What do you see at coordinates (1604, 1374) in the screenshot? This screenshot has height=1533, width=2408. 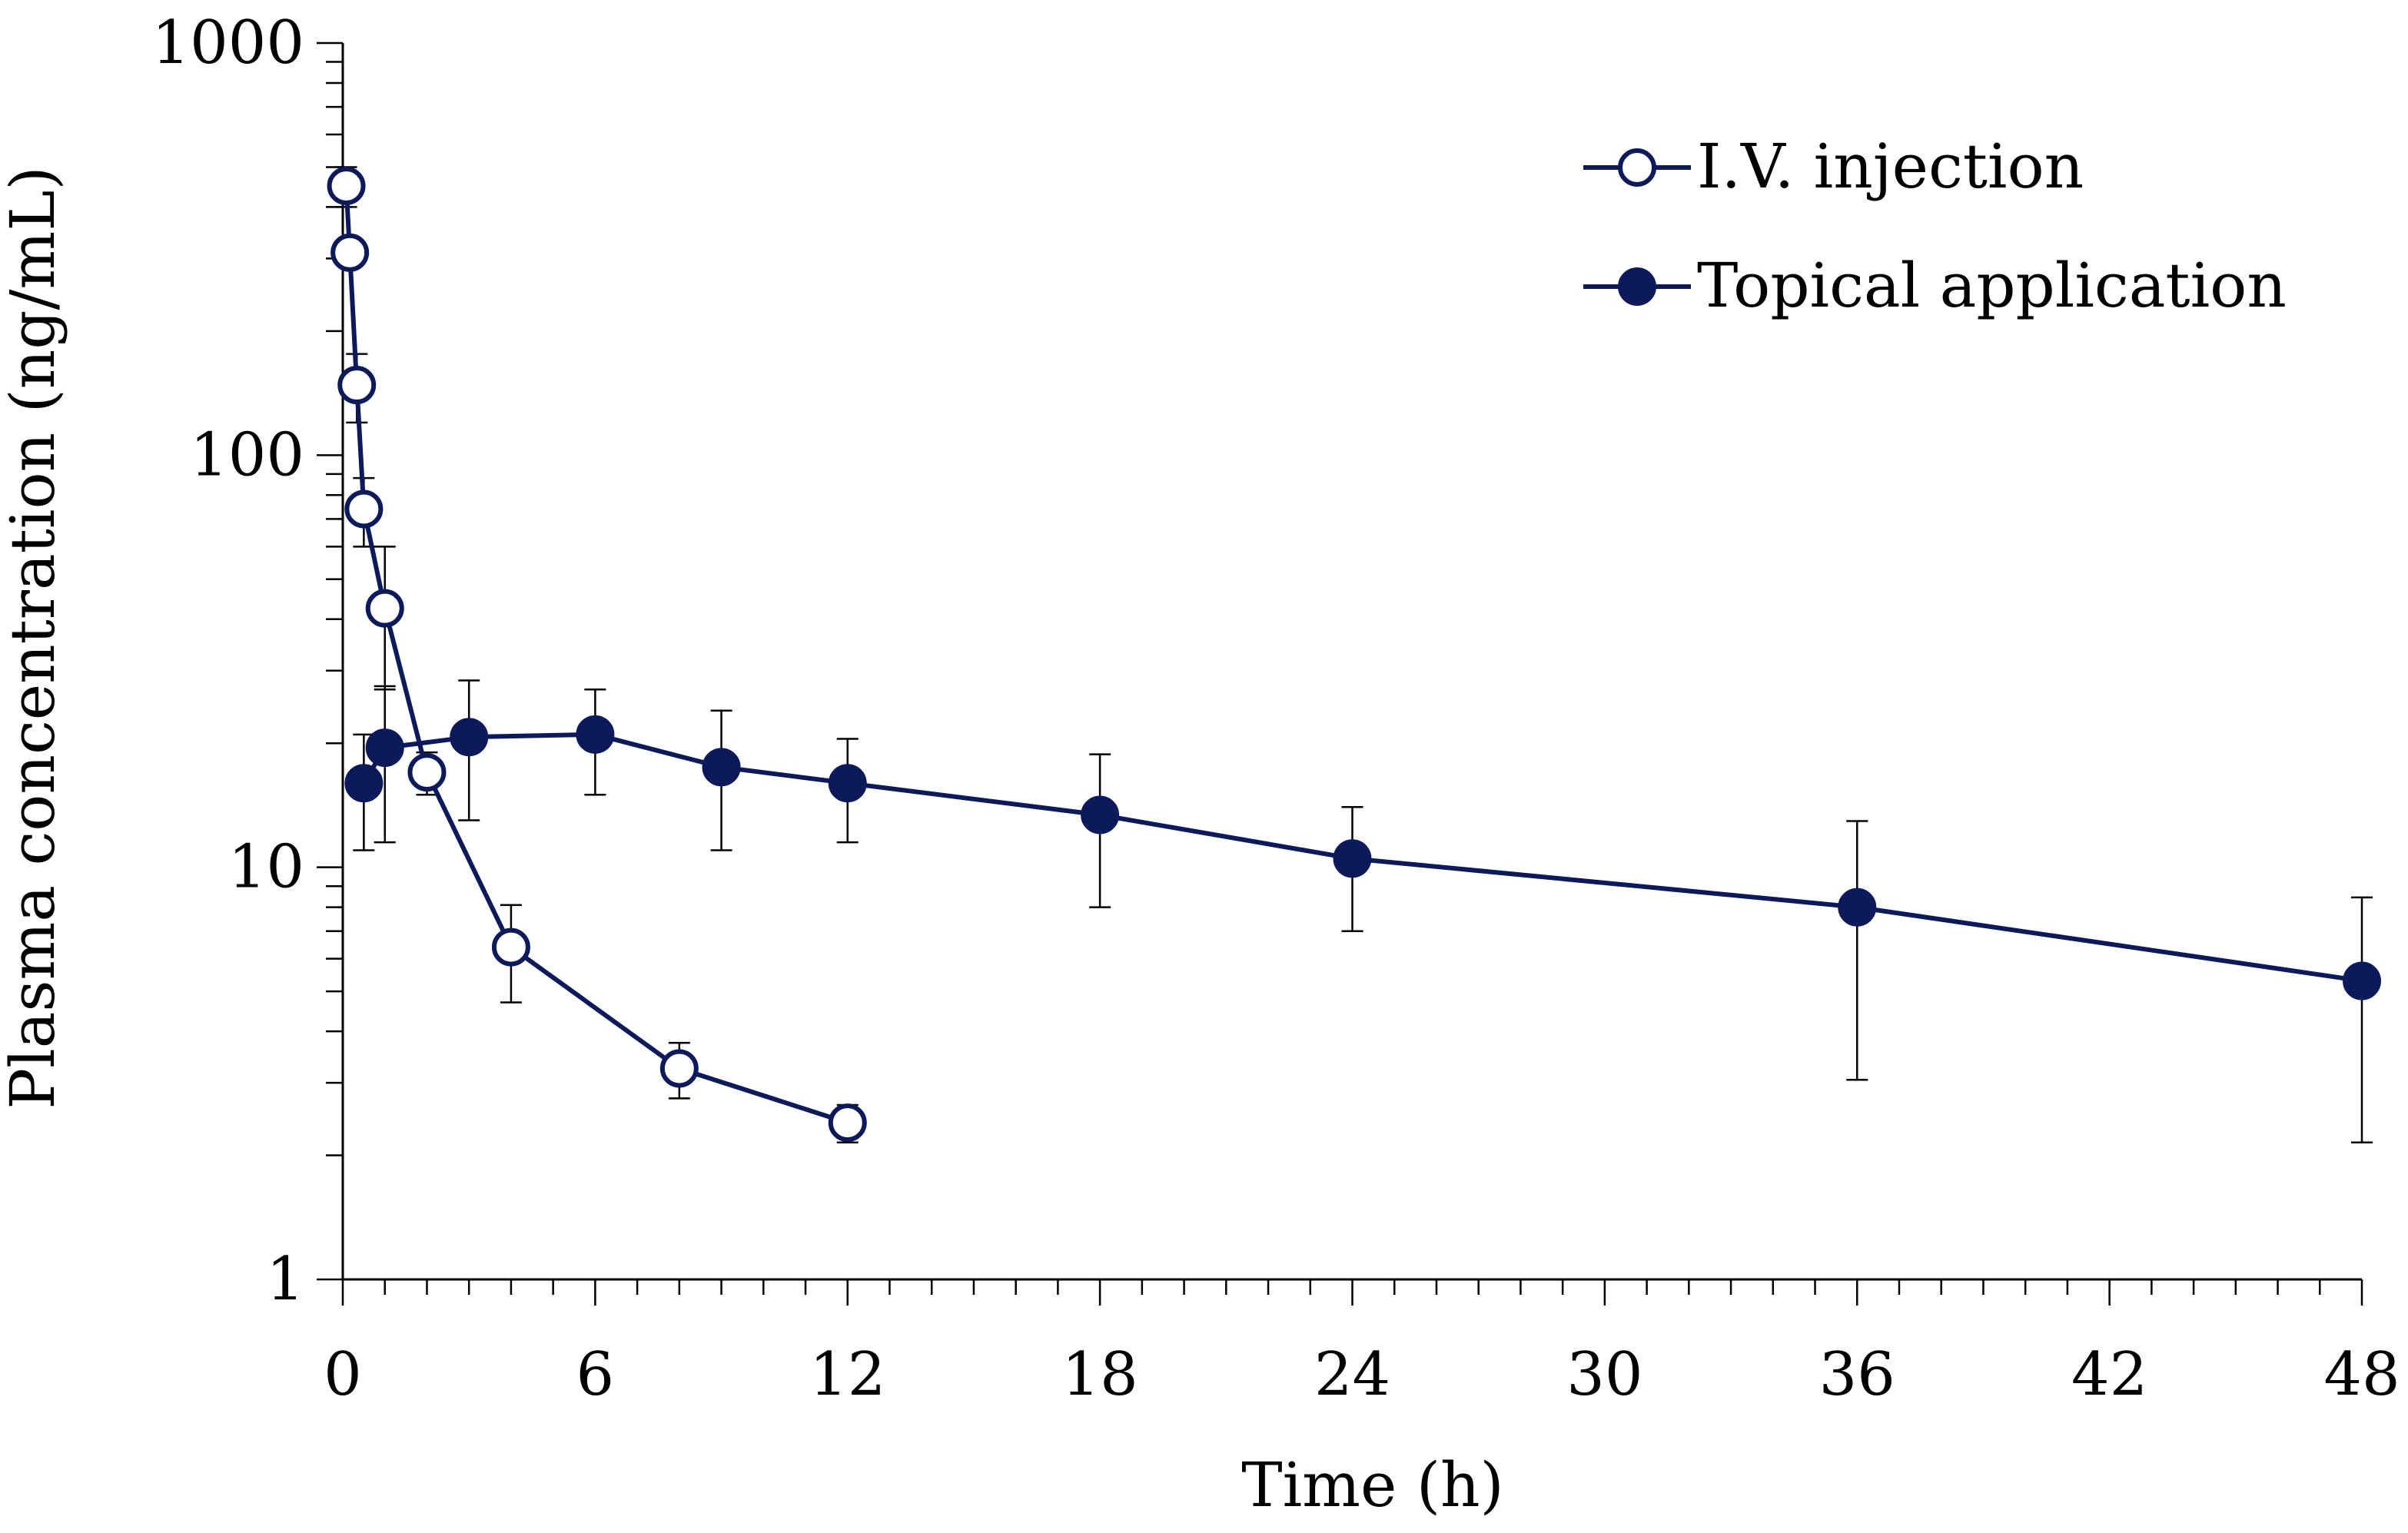 I see `x-tick-label: 30` at bounding box center [1604, 1374].